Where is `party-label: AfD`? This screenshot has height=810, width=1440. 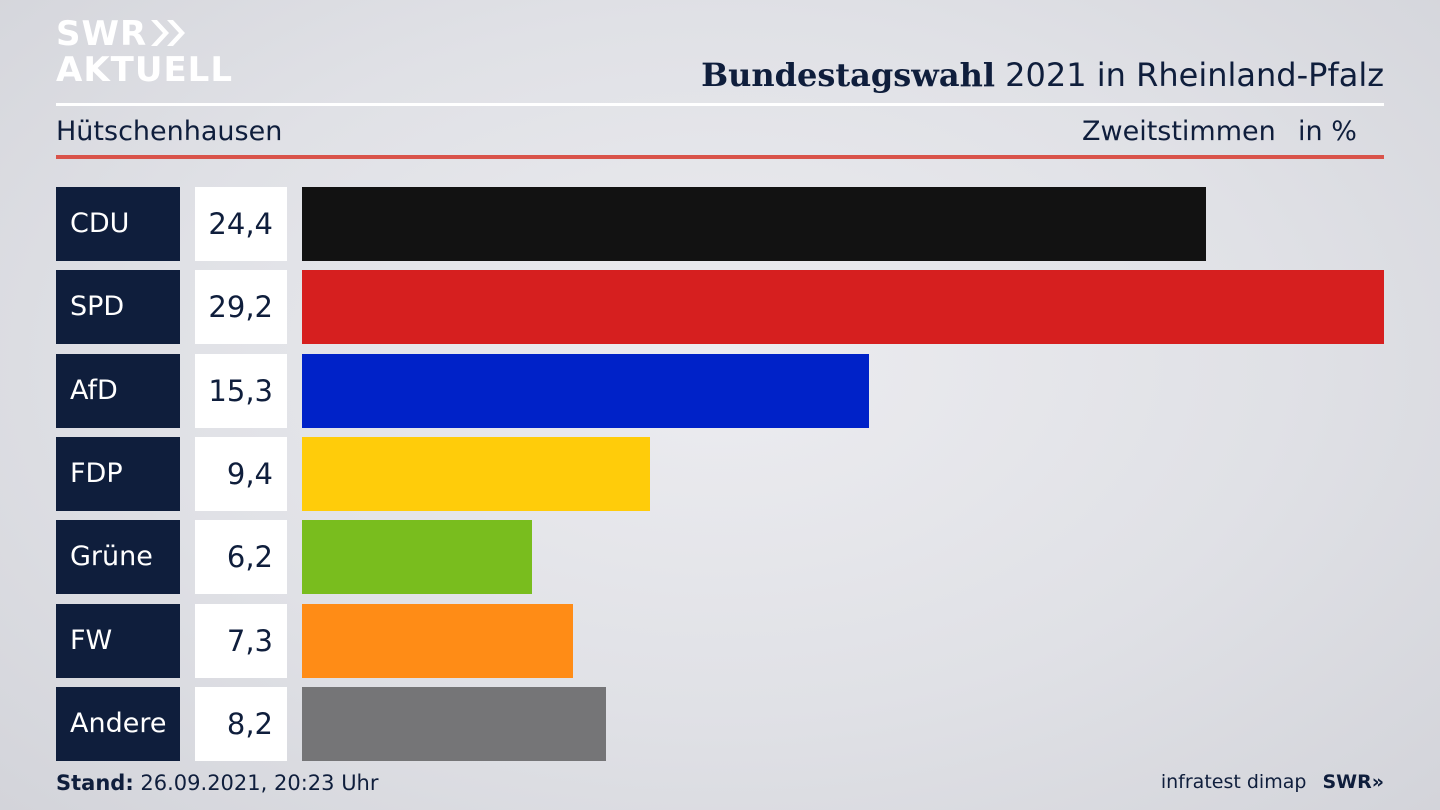
party-label: AfD is located at coordinates (118, 390).